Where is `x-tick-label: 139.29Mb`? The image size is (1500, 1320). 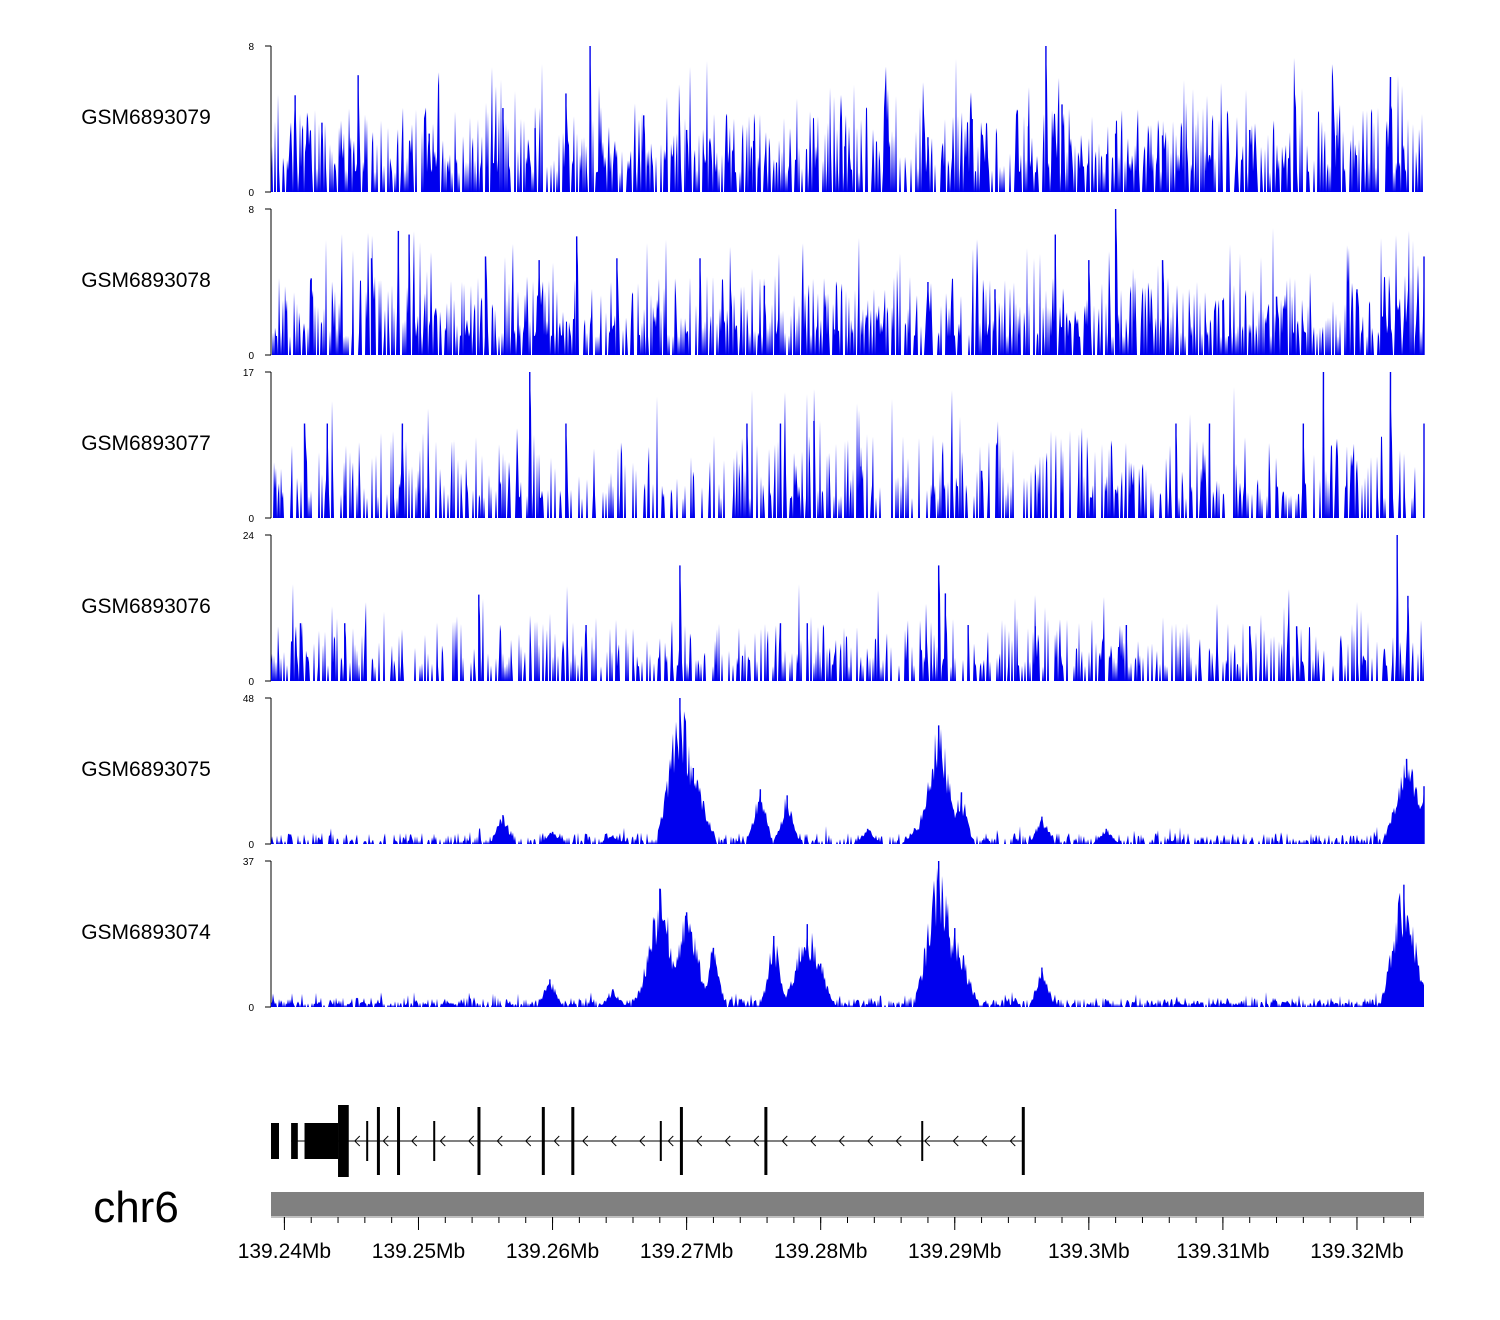 x-tick-label: 139.29Mb is located at coordinates (954, 1251).